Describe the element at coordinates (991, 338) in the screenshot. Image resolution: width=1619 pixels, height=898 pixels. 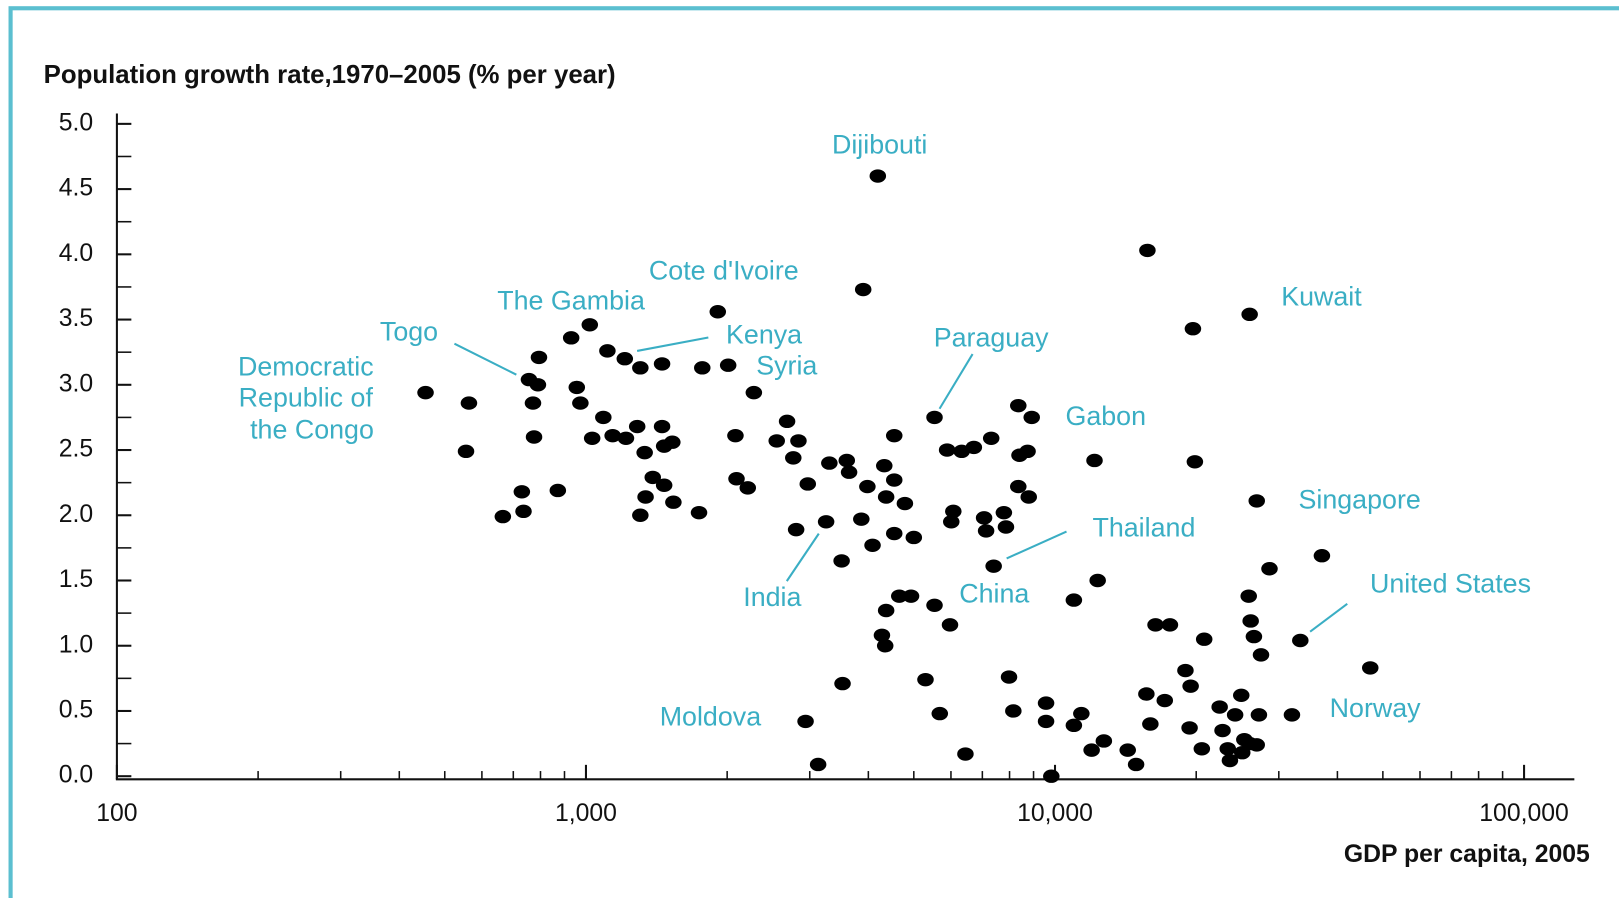
I see `annotation: Paraguay` at that location.